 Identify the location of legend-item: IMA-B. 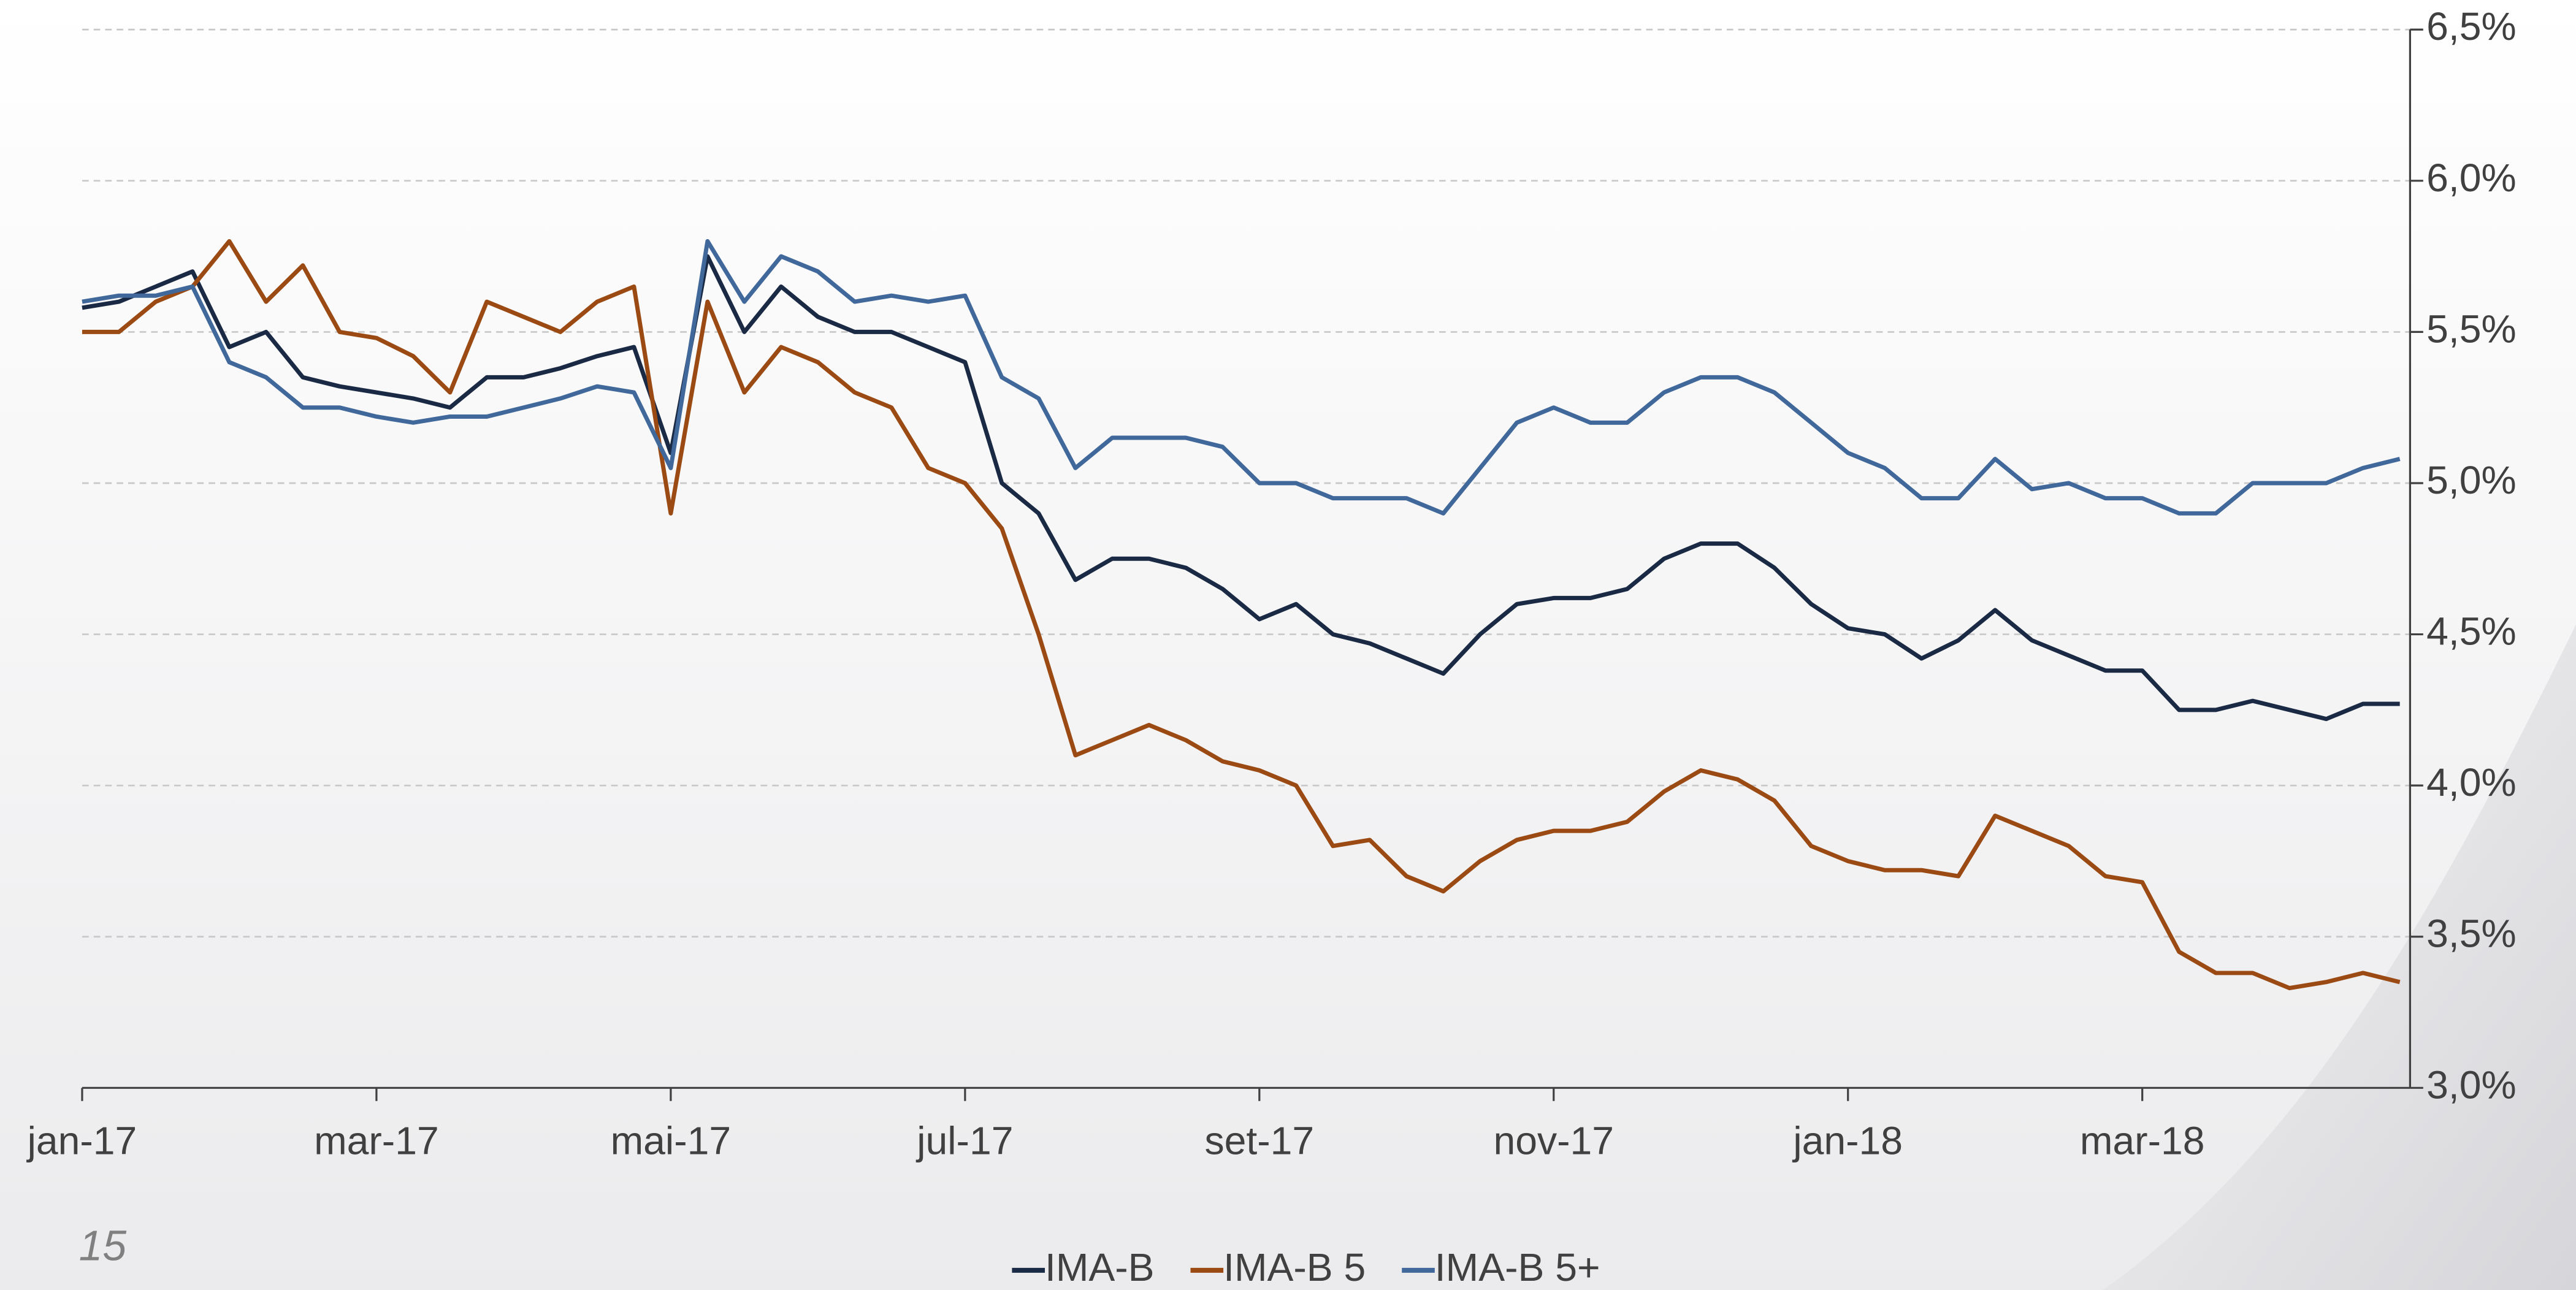
(1083, 1267).